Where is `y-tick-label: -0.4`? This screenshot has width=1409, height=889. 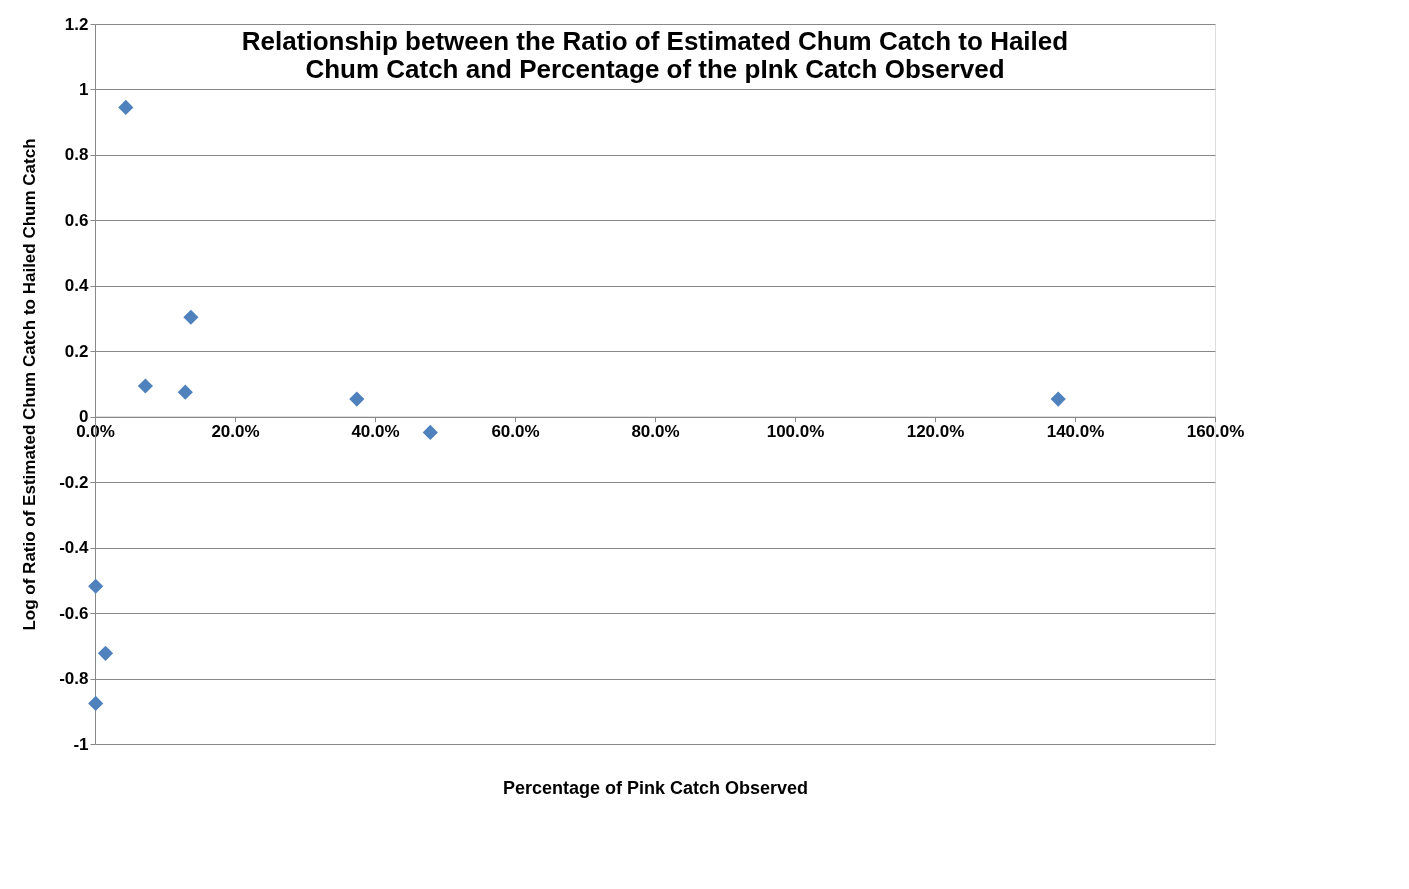
y-tick-label: -0.4 is located at coordinates (74, 548).